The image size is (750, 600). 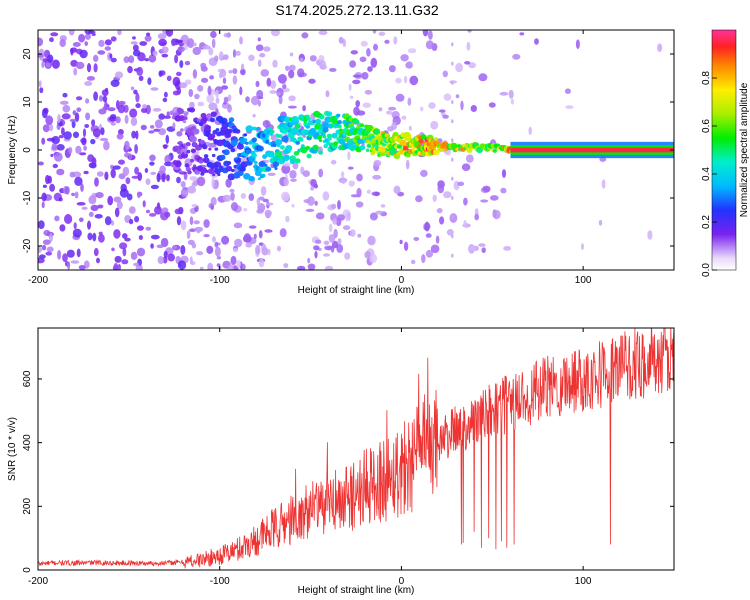 What do you see at coordinates (27, 378) in the screenshot?
I see `y-tick-label: 600` at bounding box center [27, 378].